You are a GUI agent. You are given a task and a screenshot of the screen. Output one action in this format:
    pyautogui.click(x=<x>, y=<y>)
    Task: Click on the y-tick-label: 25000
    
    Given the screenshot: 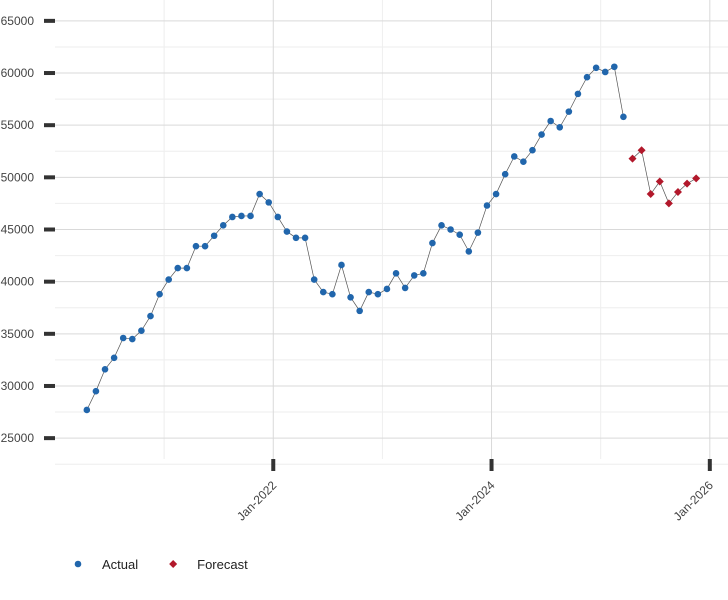 What is the action you would take?
    pyautogui.click(x=18, y=438)
    